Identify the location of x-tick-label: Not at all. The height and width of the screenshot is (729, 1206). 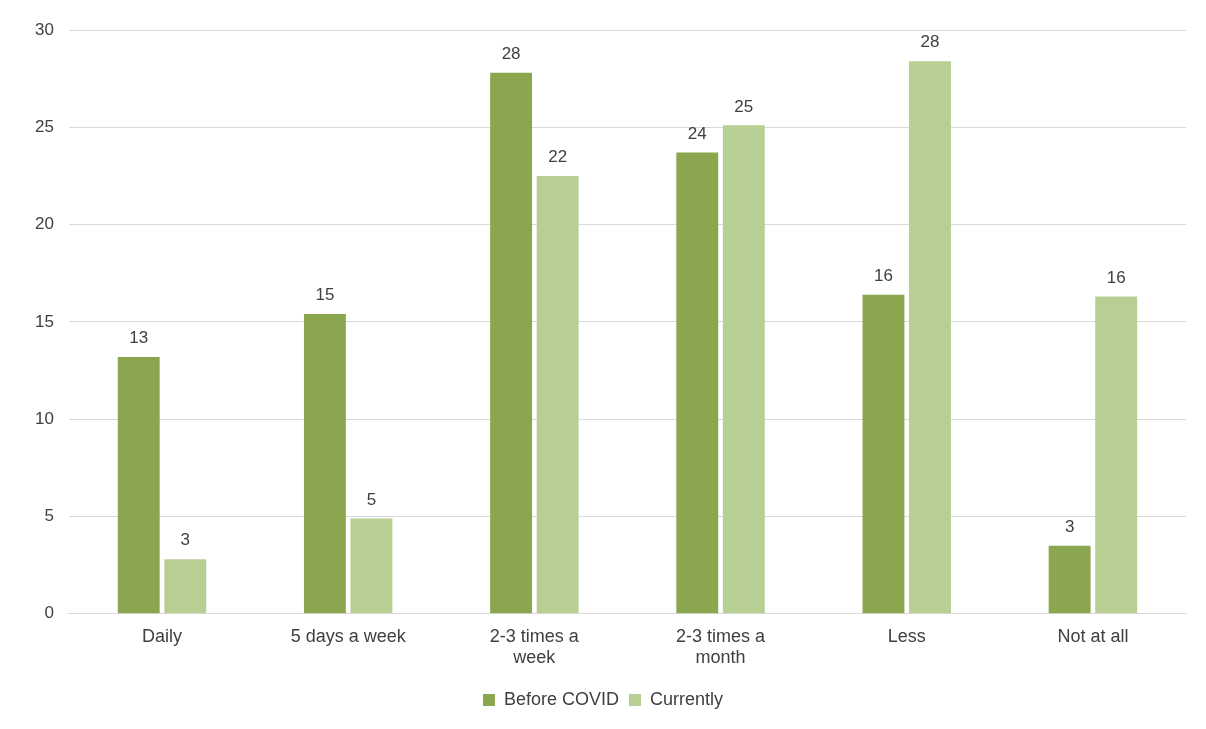
(1093, 635).